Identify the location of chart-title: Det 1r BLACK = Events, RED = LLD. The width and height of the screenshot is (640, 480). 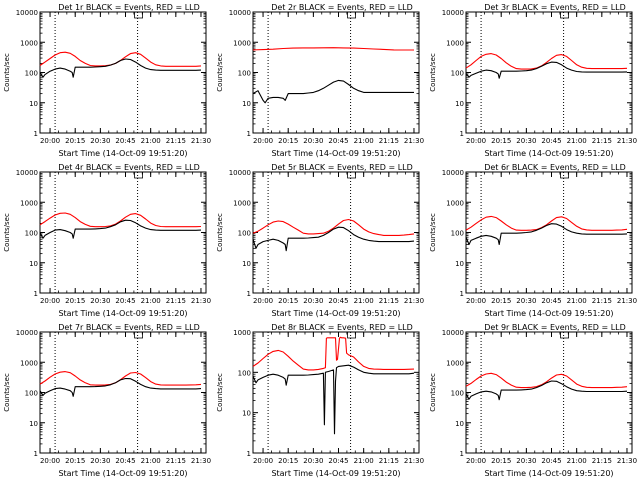
(129, 7).